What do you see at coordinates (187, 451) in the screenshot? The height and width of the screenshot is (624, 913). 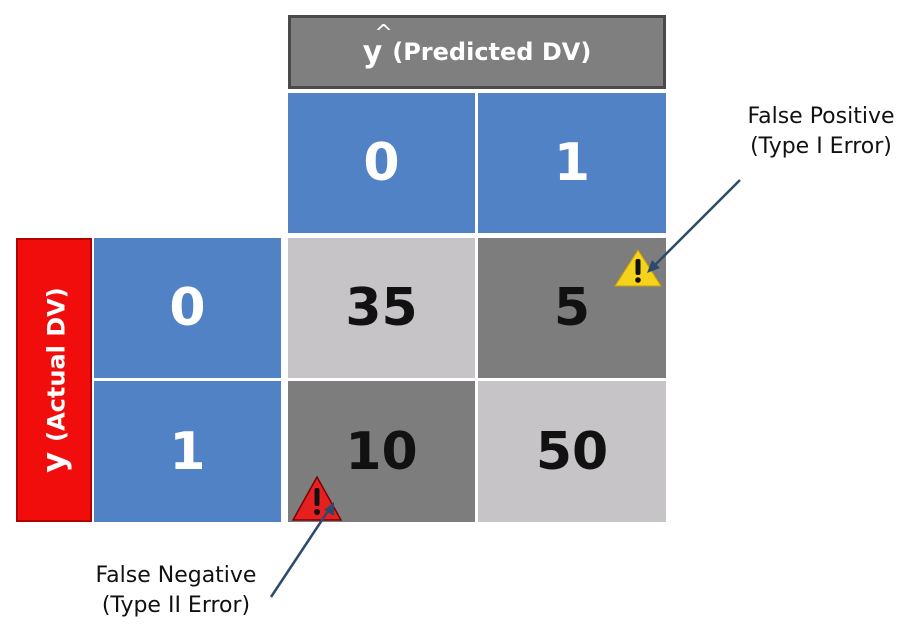 I see `actual-class-1: 1` at bounding box center [187, 451].